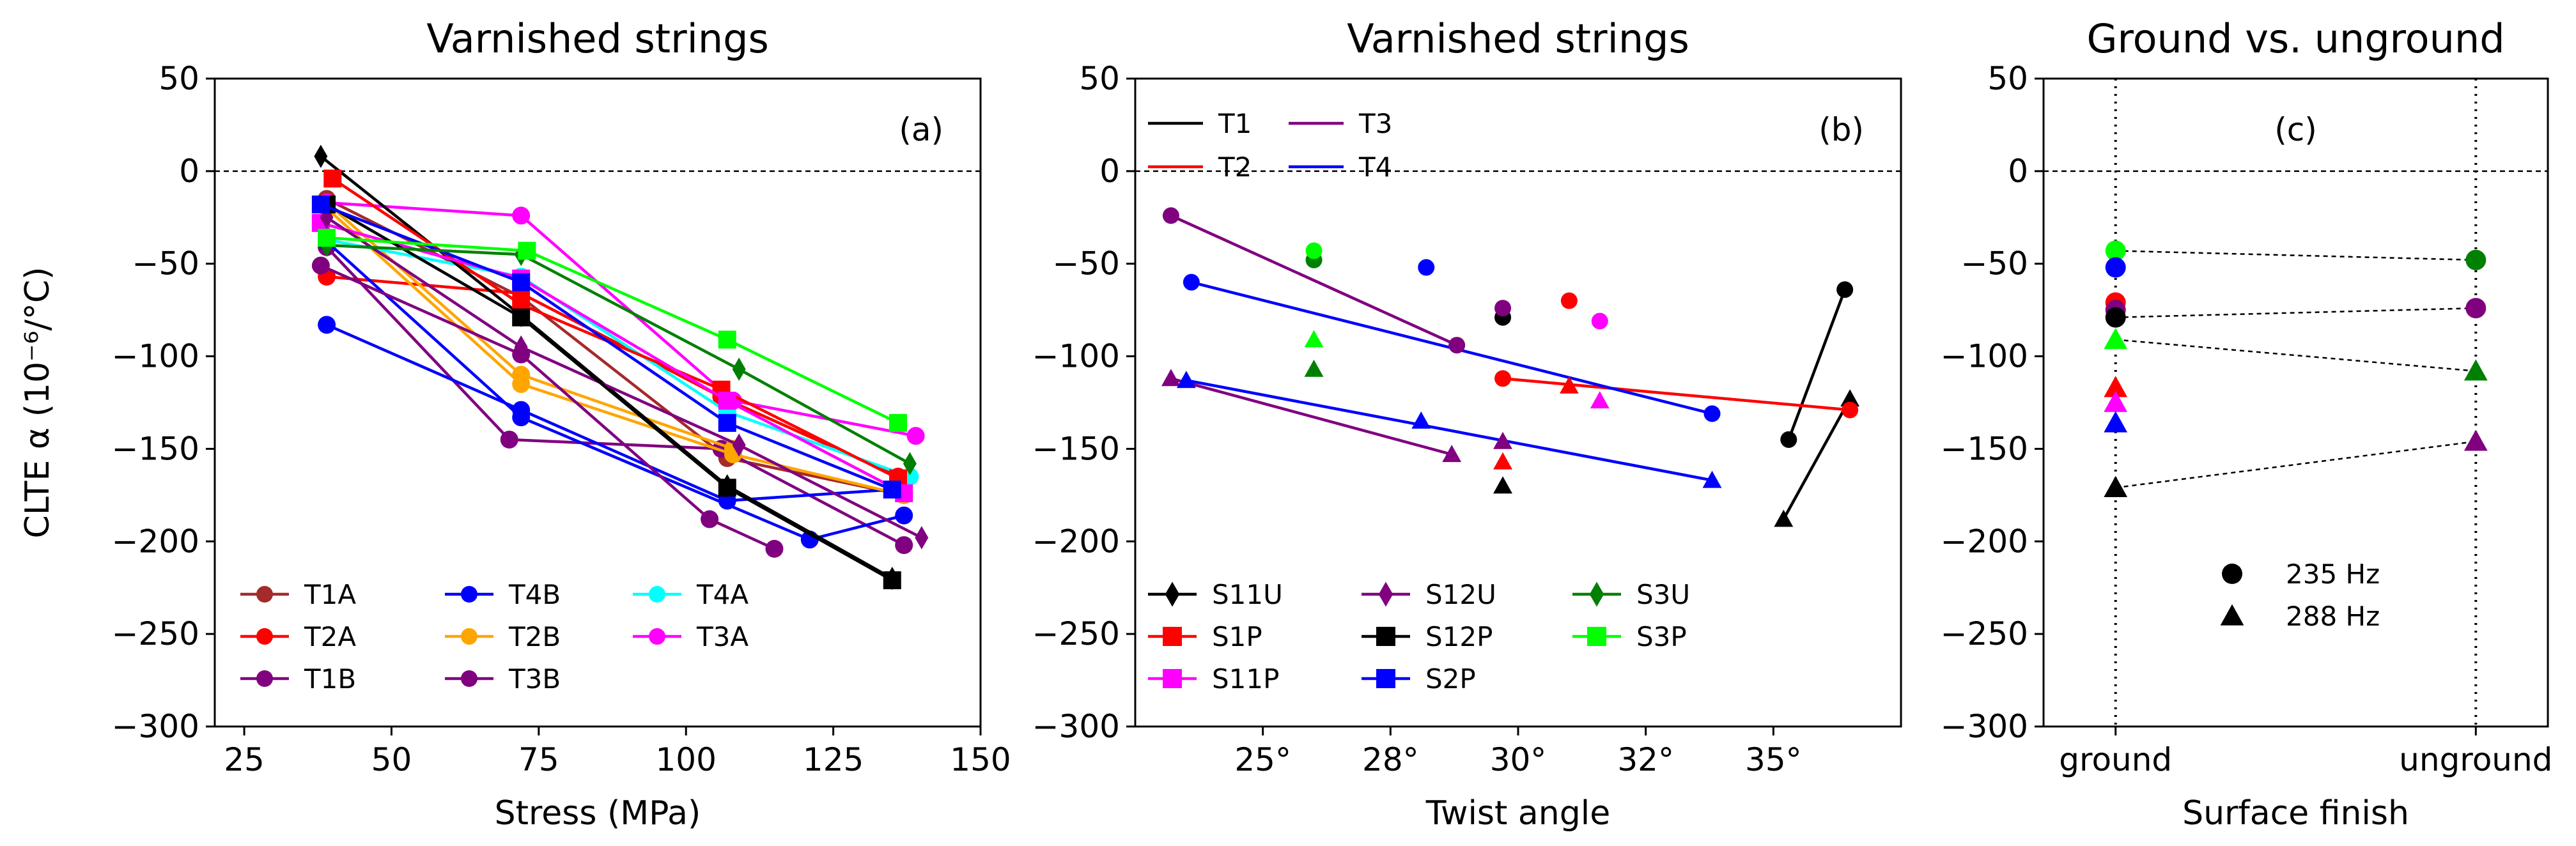  What do you see at coordinates (722, 594) in the screenshot?
I see `legend-label: T4A` at bounding box center [722, 594].